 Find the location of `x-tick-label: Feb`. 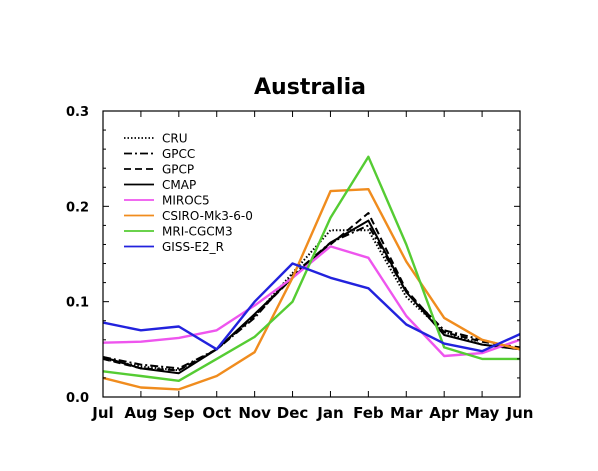

x-tick-label: Feb is located at coordinates (368, 413).